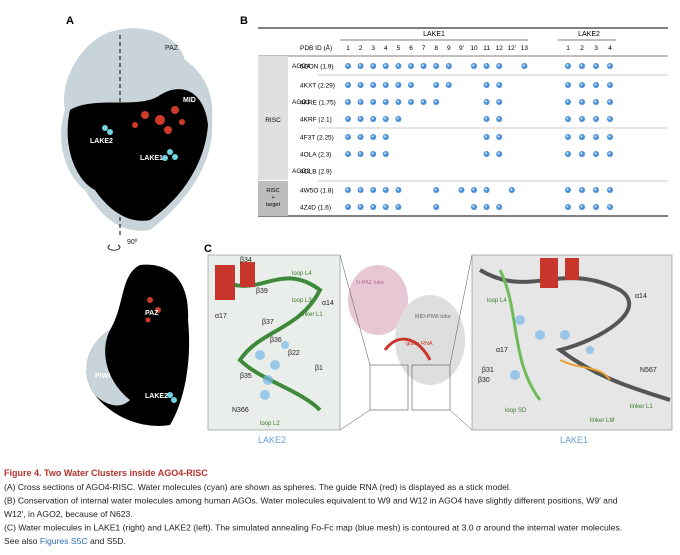  Describe the element at coordinates (21, 541) in the screenshot. I see `caption-text: See also` at that location.